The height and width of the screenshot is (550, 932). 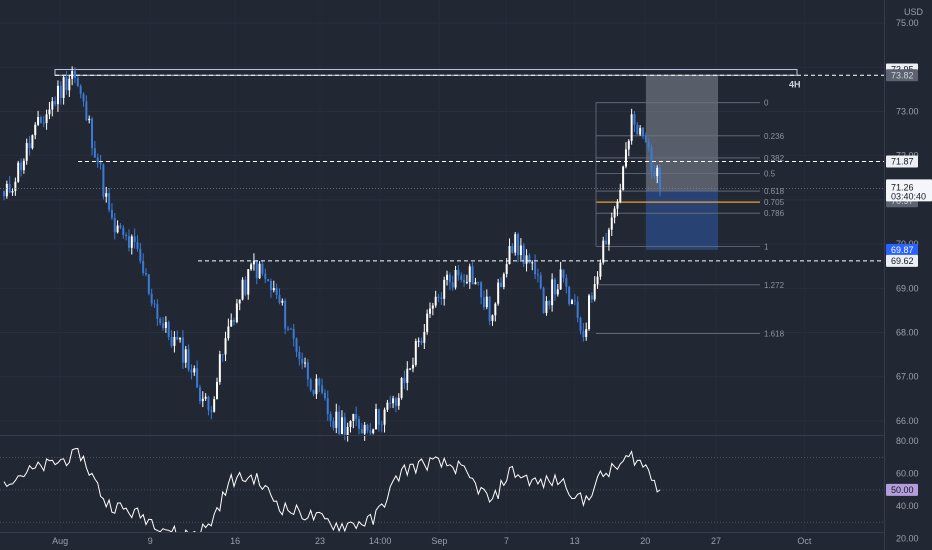 What do you see at coordinates (907, 441) in the screenshot?
I see `oscillator-tick-label: 80.00` at bounding box center [907, 441].